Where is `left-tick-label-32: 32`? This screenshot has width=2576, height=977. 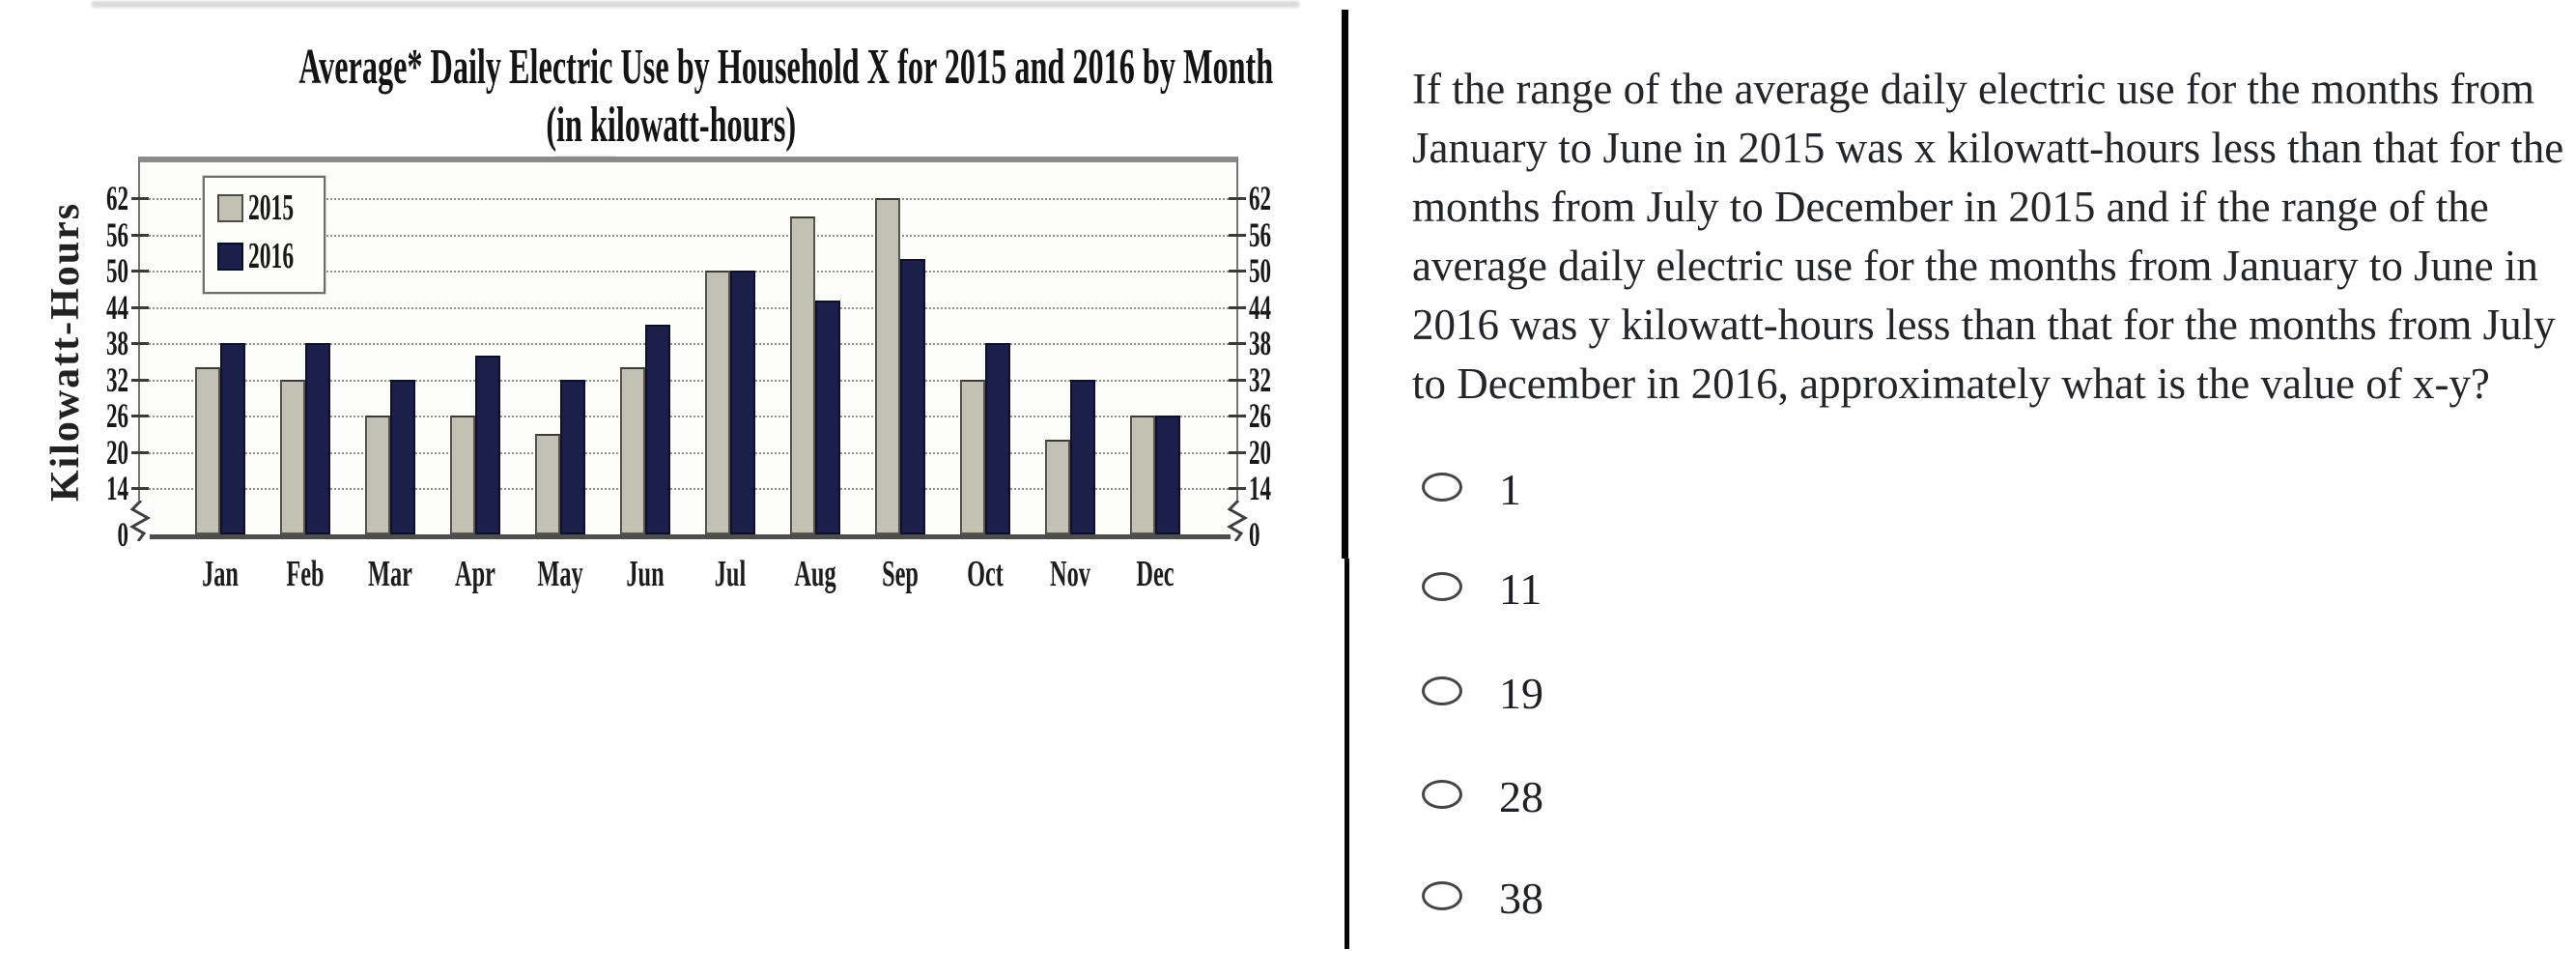
left-tick-label-32: 32 is located at coordinates (116, 379).